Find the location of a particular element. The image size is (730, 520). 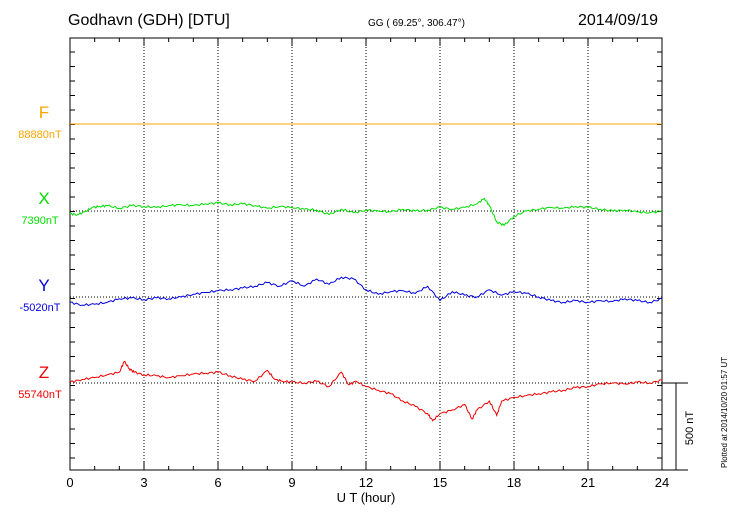

baseline-value-y: -5020nT is located at coordinates (40, 308).